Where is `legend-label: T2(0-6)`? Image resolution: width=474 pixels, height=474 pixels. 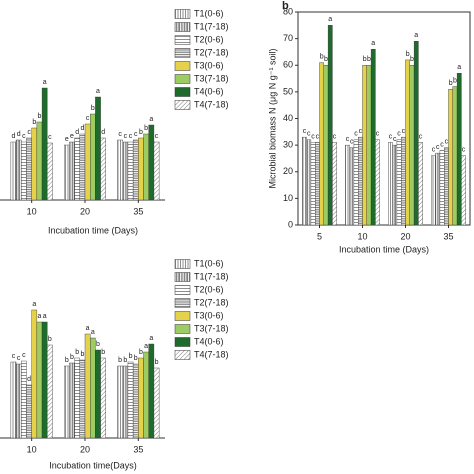 legend-label: T2(0-6) is located at coordinates (209, 289).